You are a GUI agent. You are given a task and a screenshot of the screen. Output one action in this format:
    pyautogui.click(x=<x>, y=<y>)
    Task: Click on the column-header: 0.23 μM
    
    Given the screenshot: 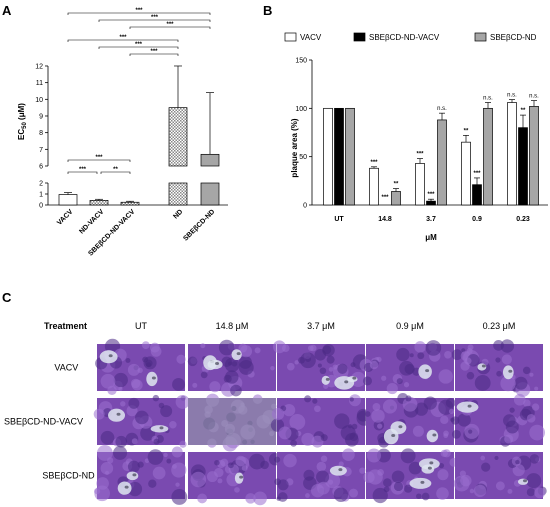 What is the action you would take?
    pyautogui.click(x=499, y=326)
    